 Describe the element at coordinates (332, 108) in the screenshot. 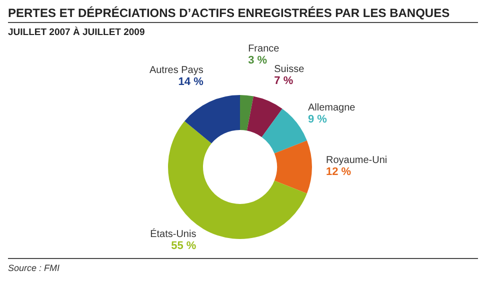

I see `slice-label: Allemagne` at that location.